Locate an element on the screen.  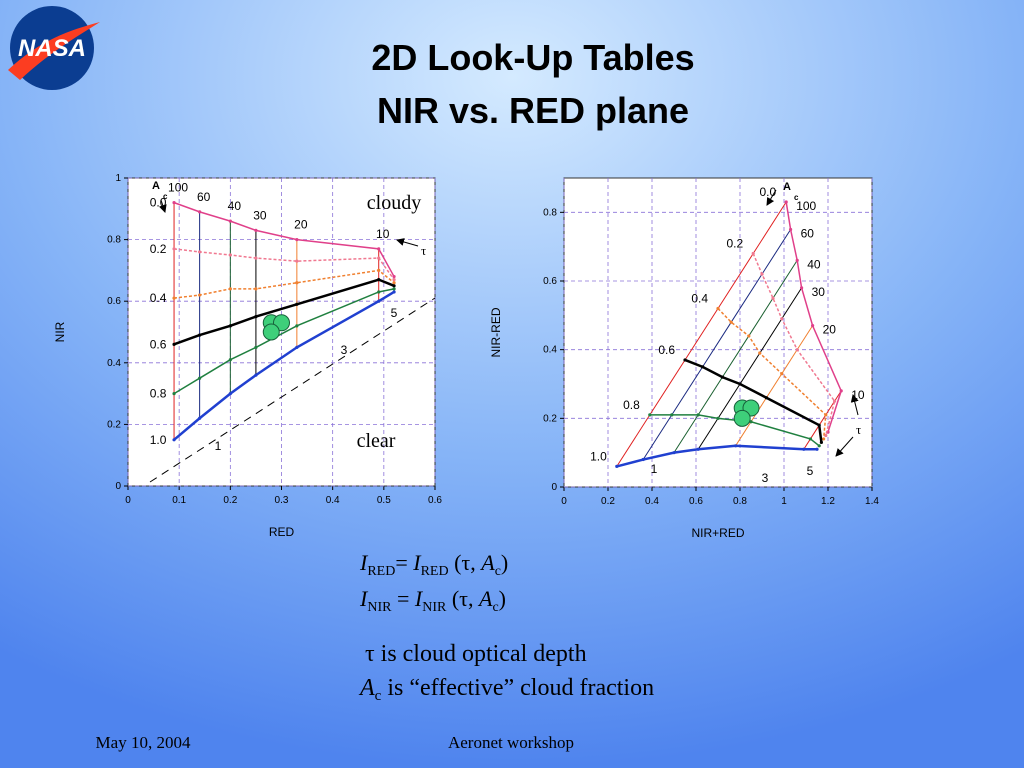
y-axis-label: NIR is located at coordinates (60, 331).